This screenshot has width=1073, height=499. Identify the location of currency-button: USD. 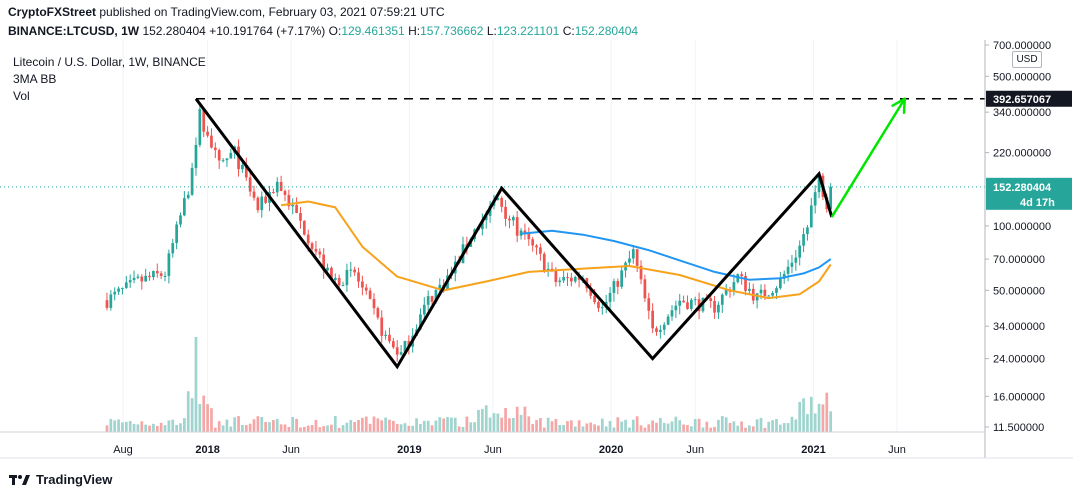
(1027, 59).